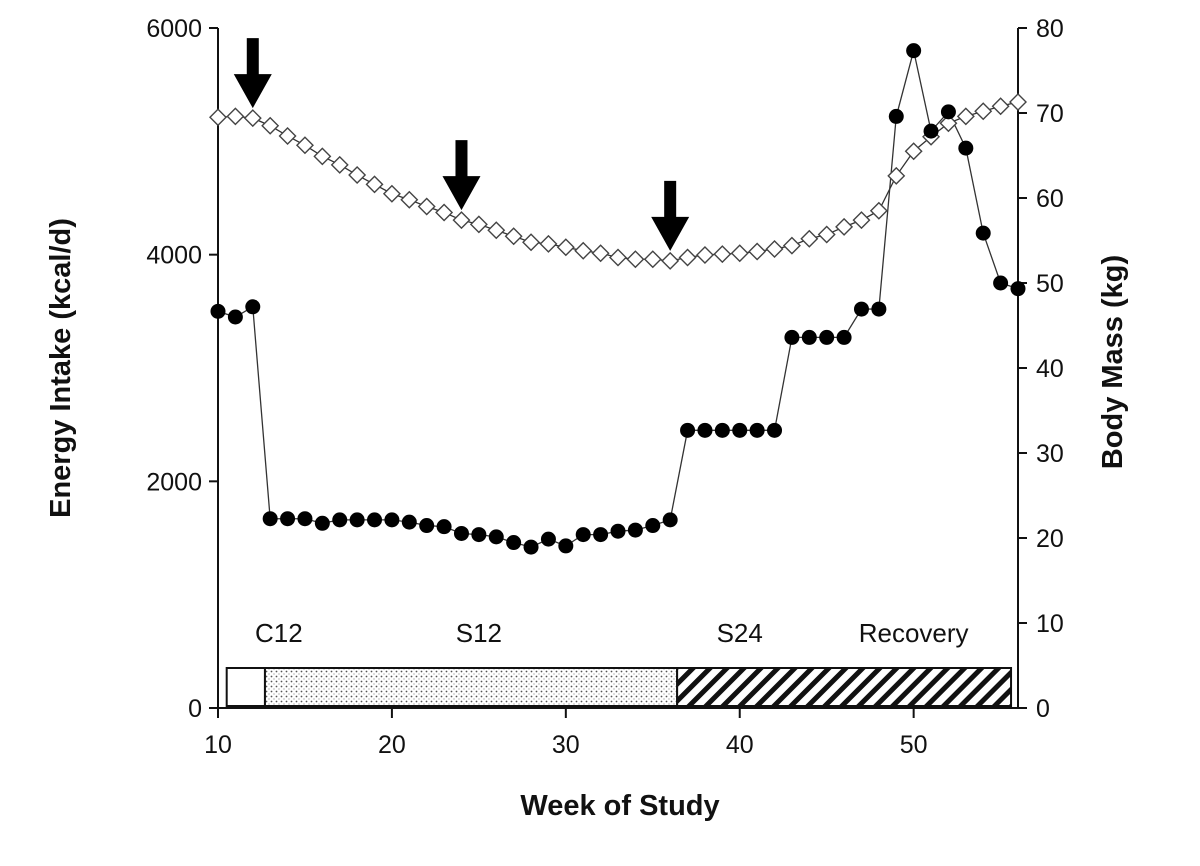 Image resolution: width=1200 pixels, height=866 pixels. I want to click on y-left-tick-label: 4000, so click(174, 256).